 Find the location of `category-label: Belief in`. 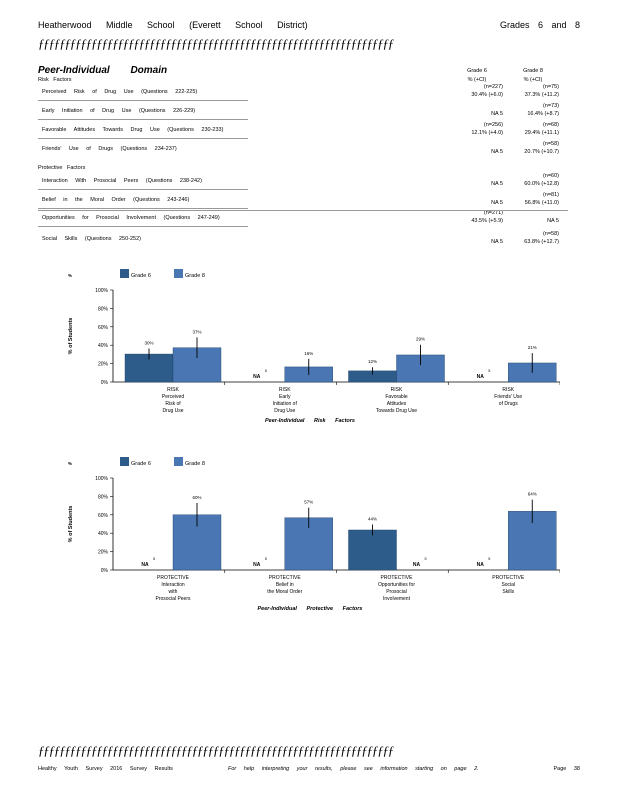

category-label: Belief in is located at coordinates (285, 585).